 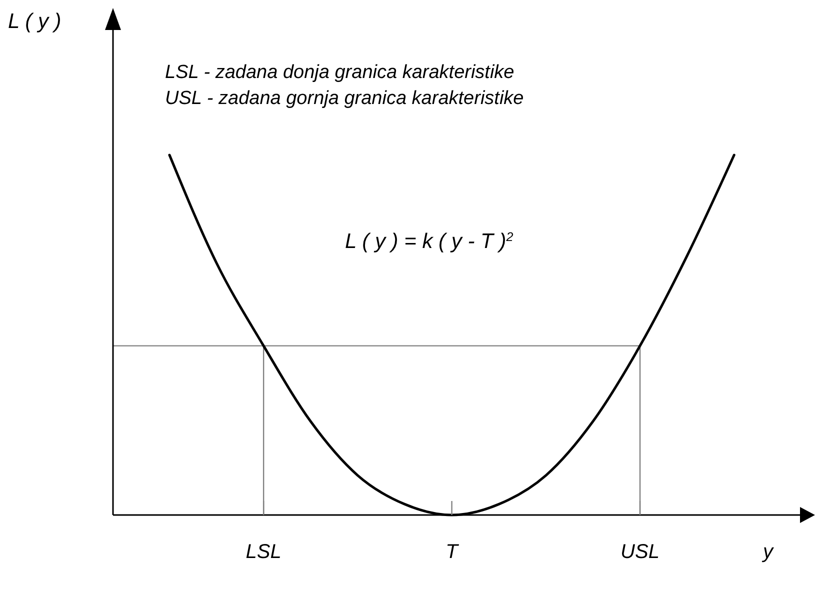 What do you see at coordinates (453, 552) in the screenshot?
I see `x-tick-label: T` at bounding box center [453, 552].